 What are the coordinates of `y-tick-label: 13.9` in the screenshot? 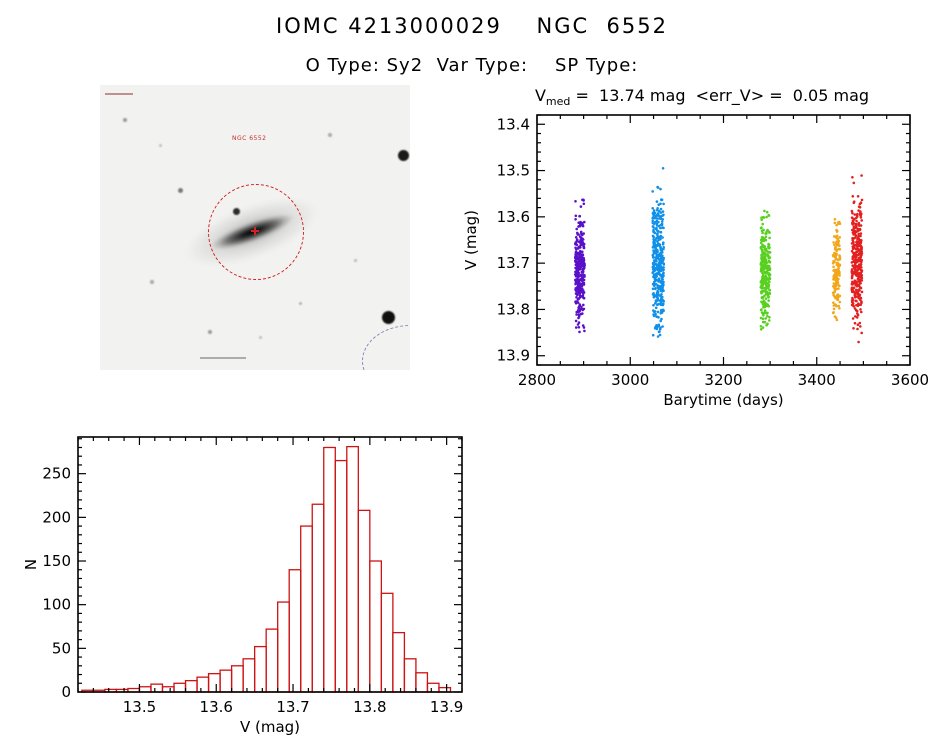 It's located at (513, 356).